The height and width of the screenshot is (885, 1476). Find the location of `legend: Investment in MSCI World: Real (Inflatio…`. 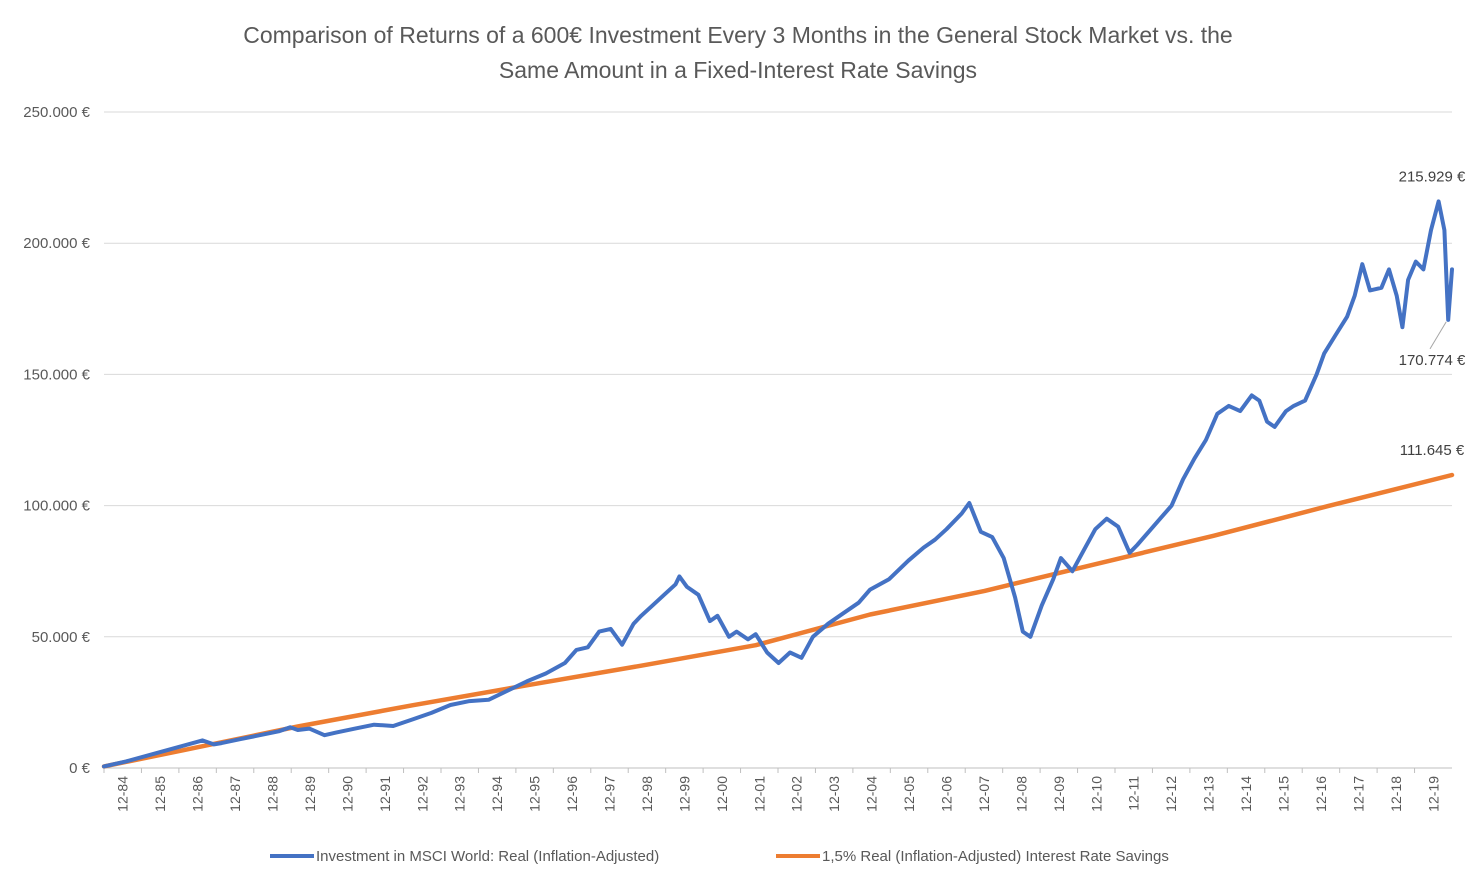

legend: Investment in MSCI World: Real (Inflatio… is located at coordinates (719, 856).